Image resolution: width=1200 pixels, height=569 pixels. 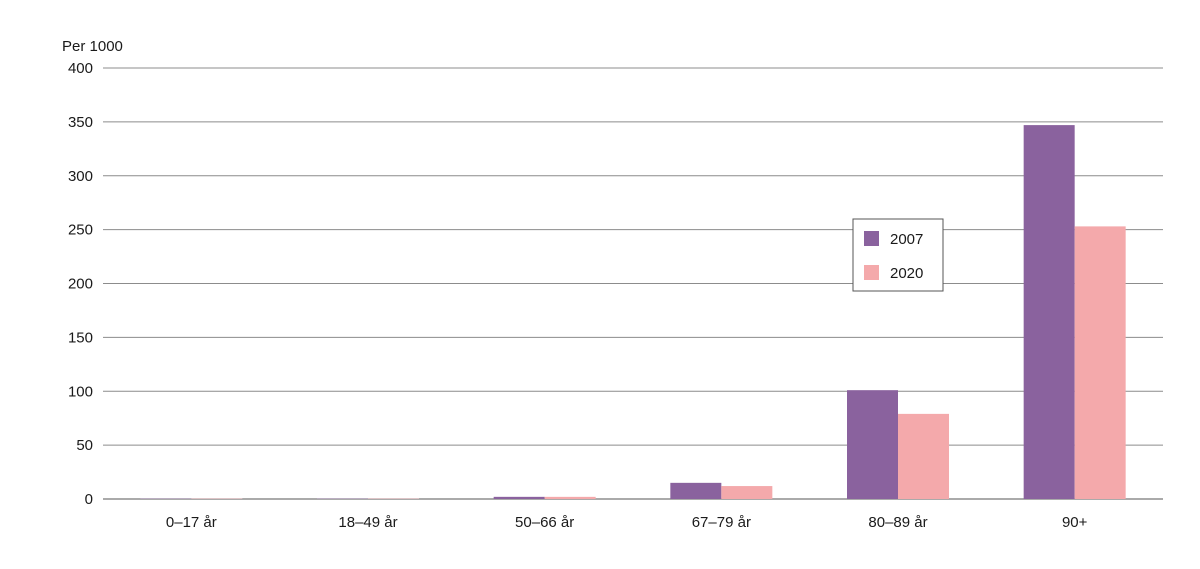 What do you see at coordinates (906, 273) in the screenshot?
I see `legend-label-2020: 2020` at bounding box center [906, 273].